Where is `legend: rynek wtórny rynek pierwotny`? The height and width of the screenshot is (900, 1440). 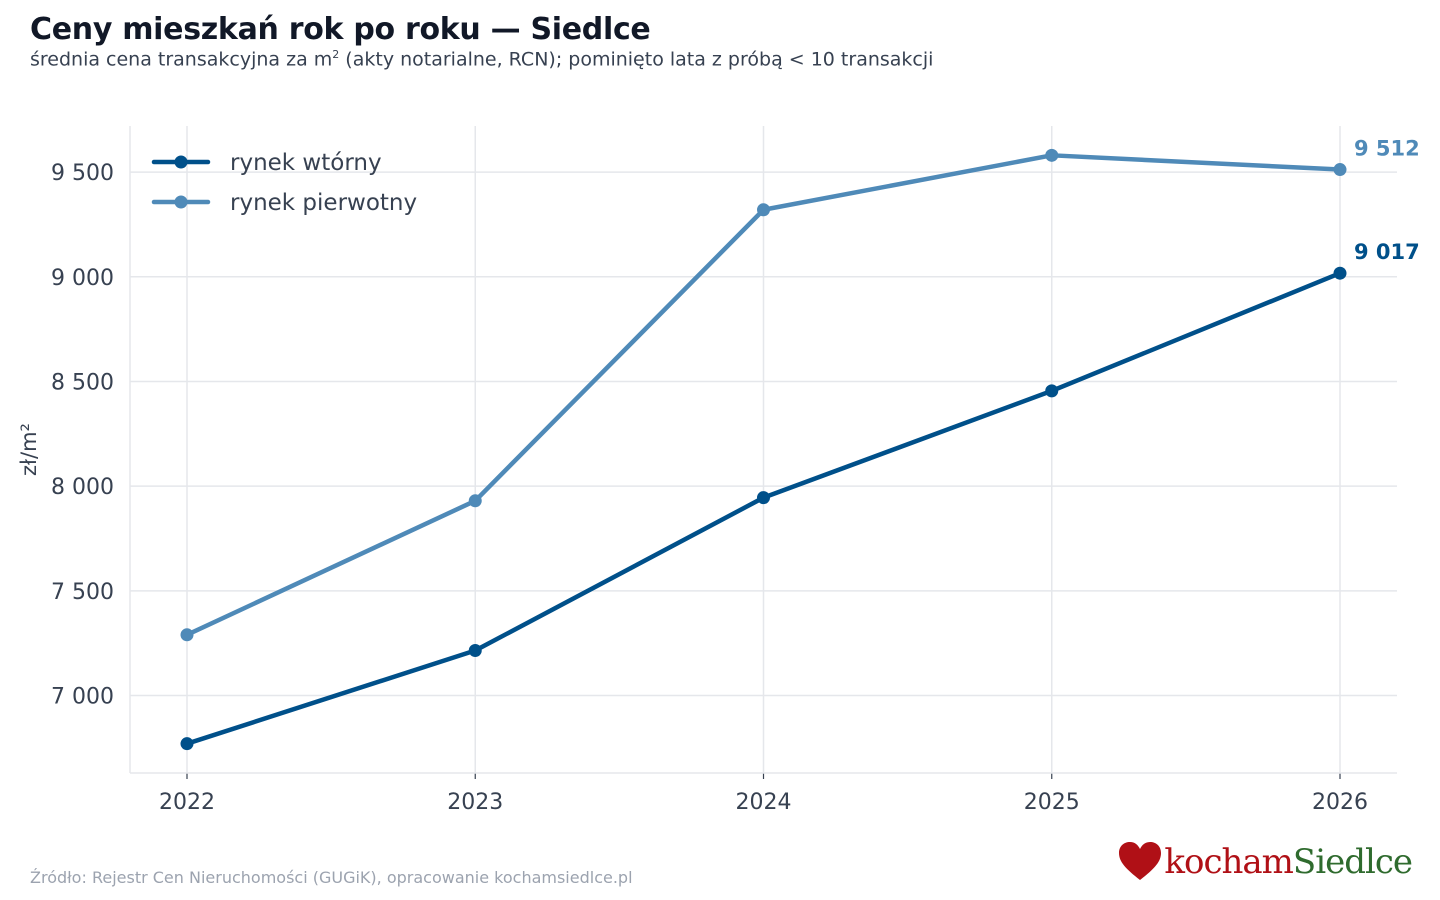
legend: rynek wtórny rynek pierwotny is located at coordinates (284, 183).